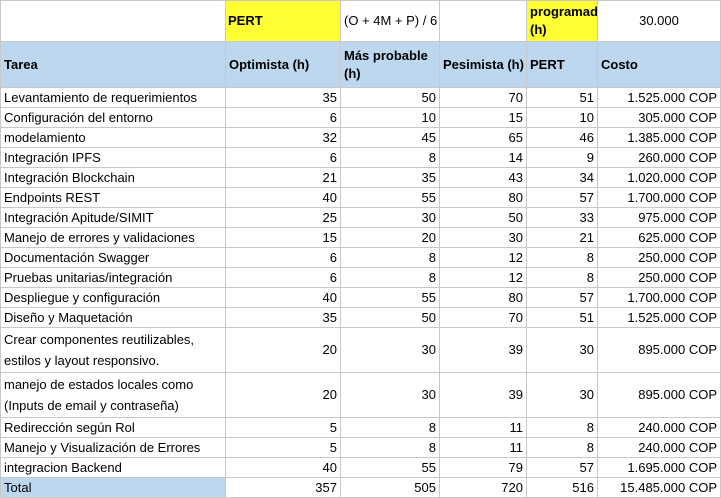  I want to click on optimista-cell: 32, so click(283, 137).